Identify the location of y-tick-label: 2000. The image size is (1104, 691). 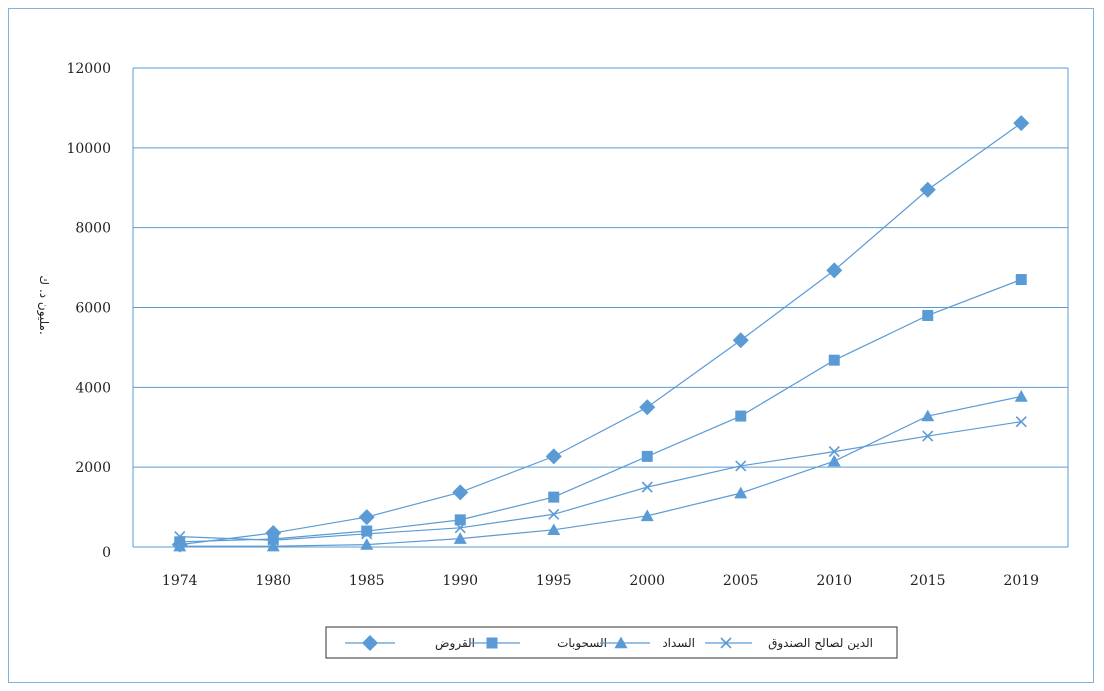
(93, 468).